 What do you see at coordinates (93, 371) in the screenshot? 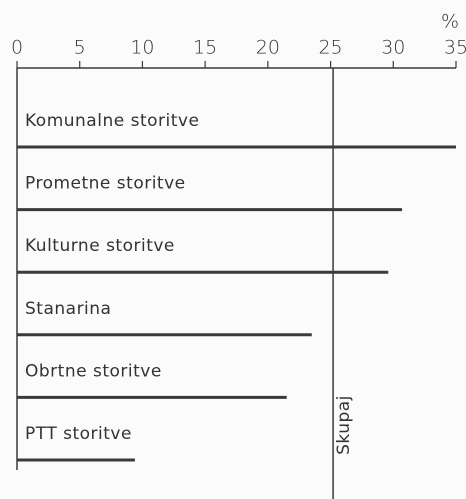
I see `category-label: Obrtne storitve` at bounding box center [93, 371].